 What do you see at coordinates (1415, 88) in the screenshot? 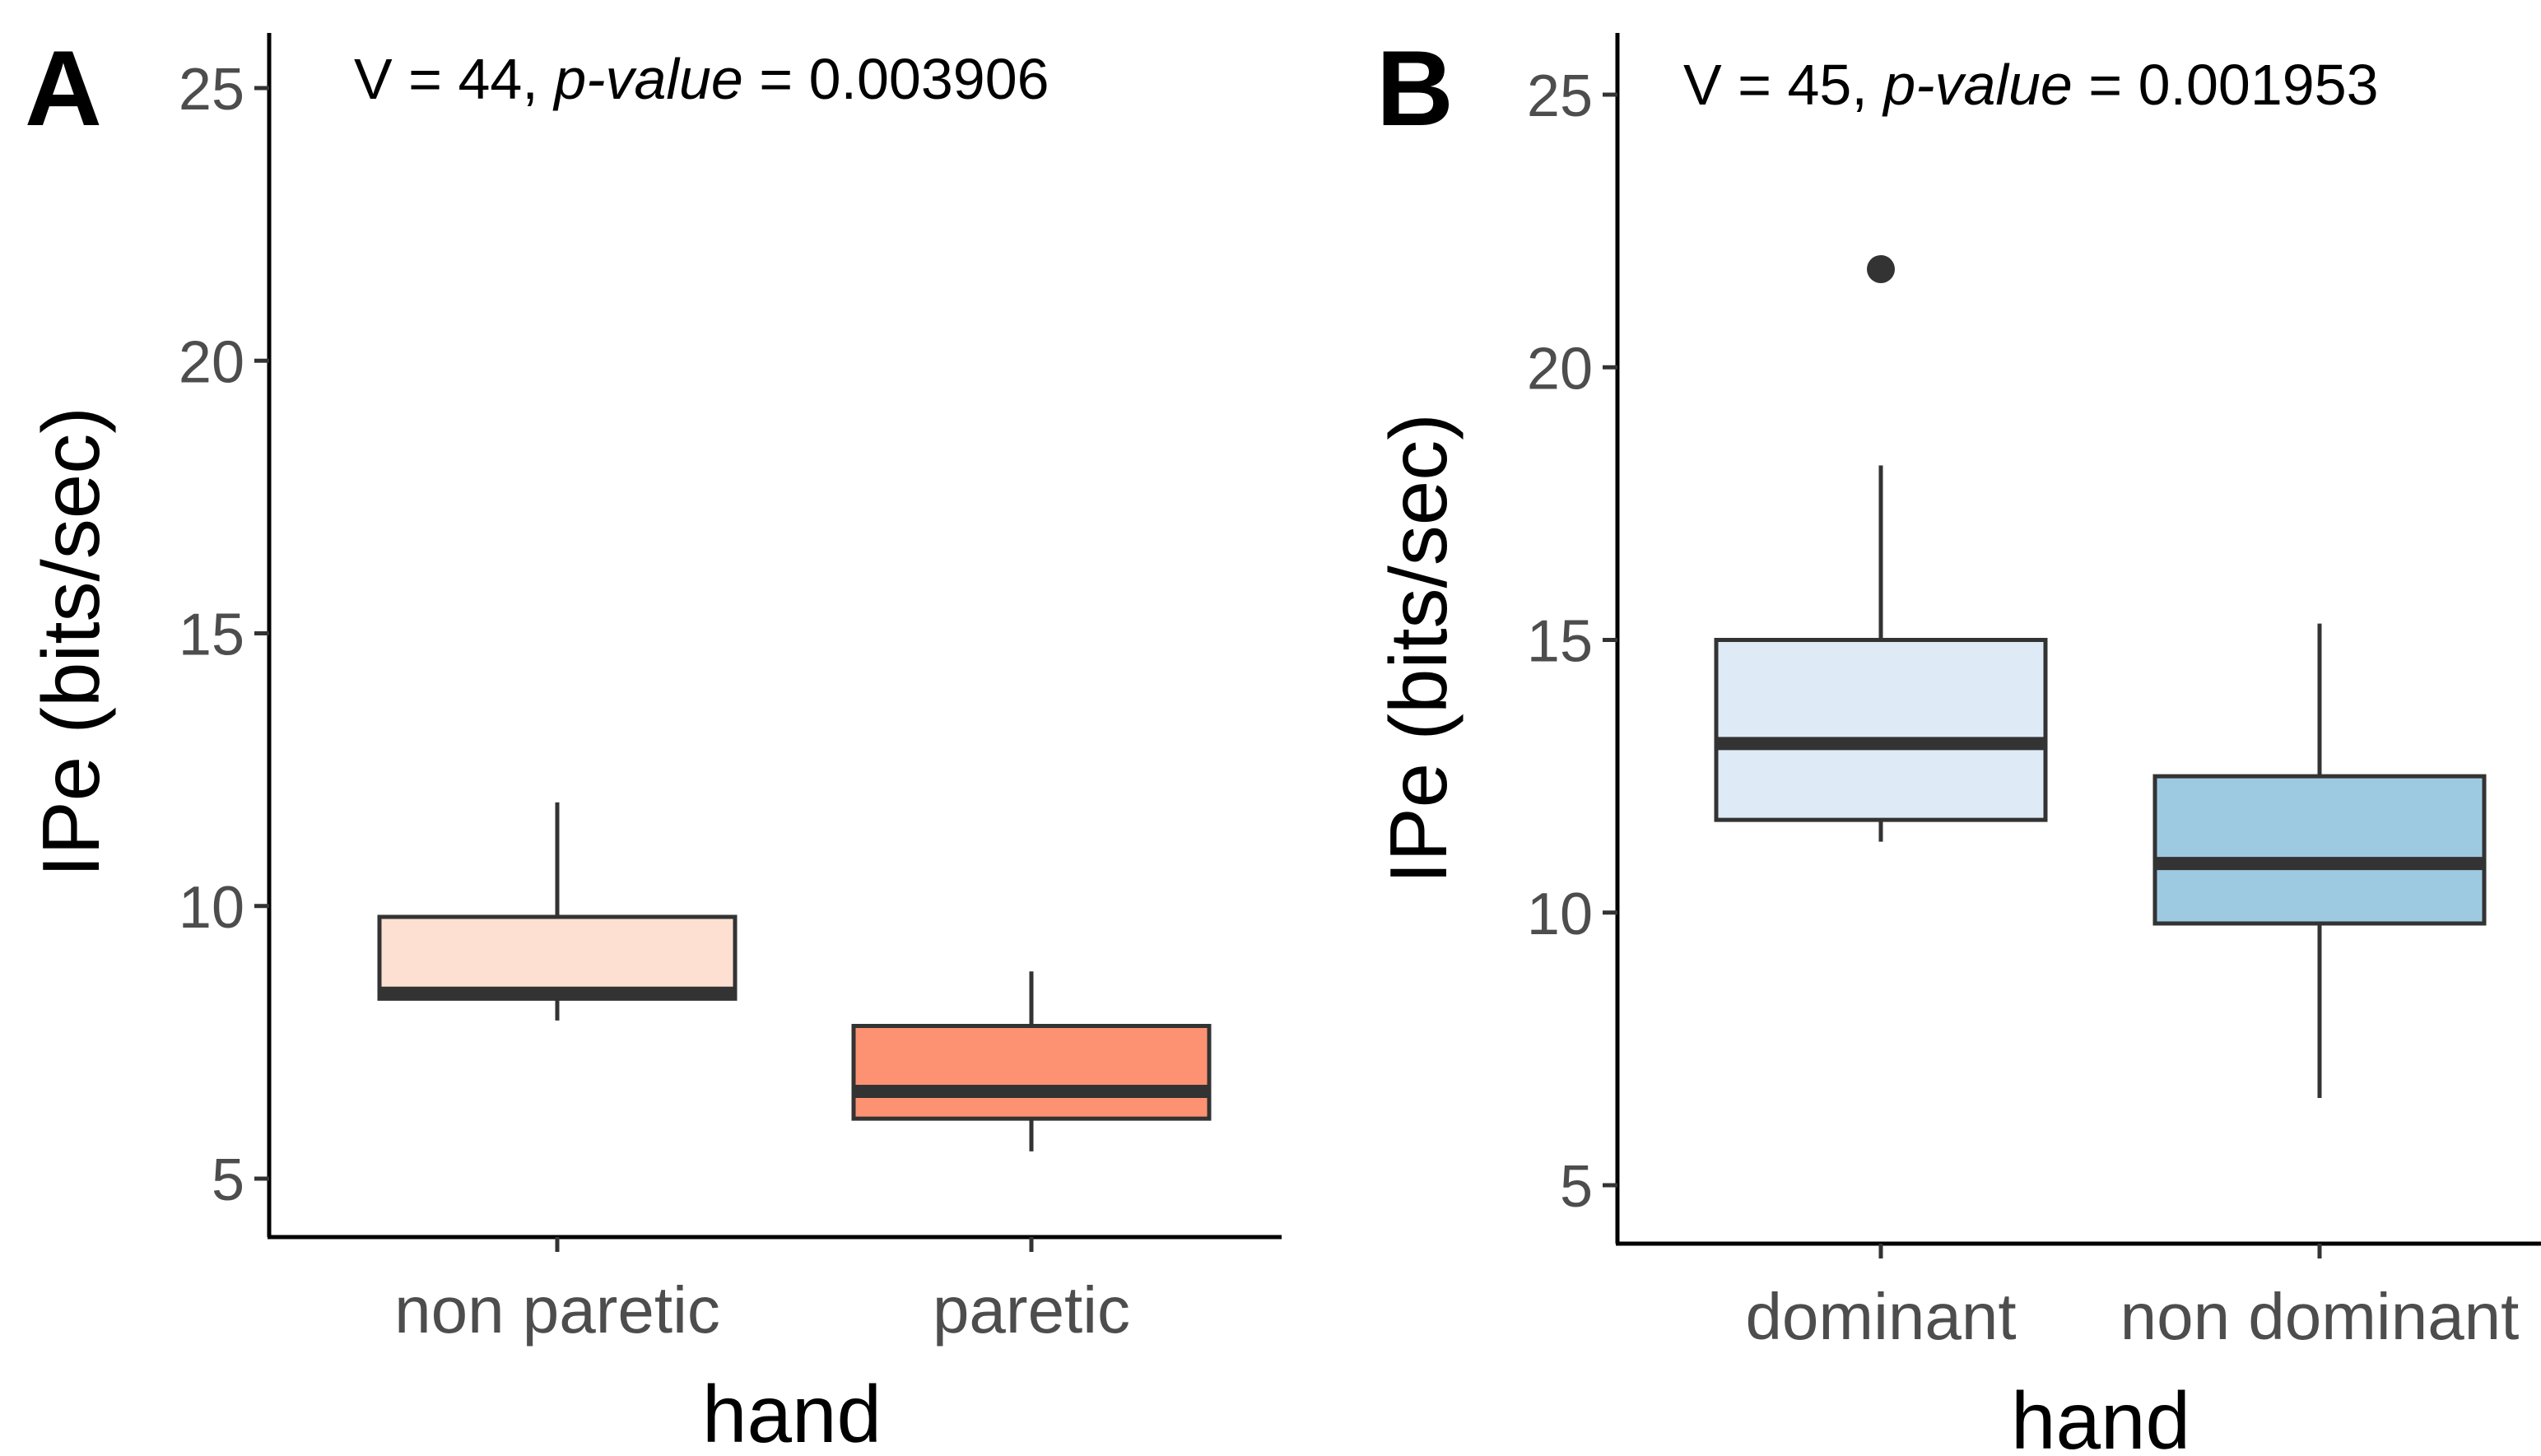
I see `panel-label-b: B` at bounding box center [1415, 88].